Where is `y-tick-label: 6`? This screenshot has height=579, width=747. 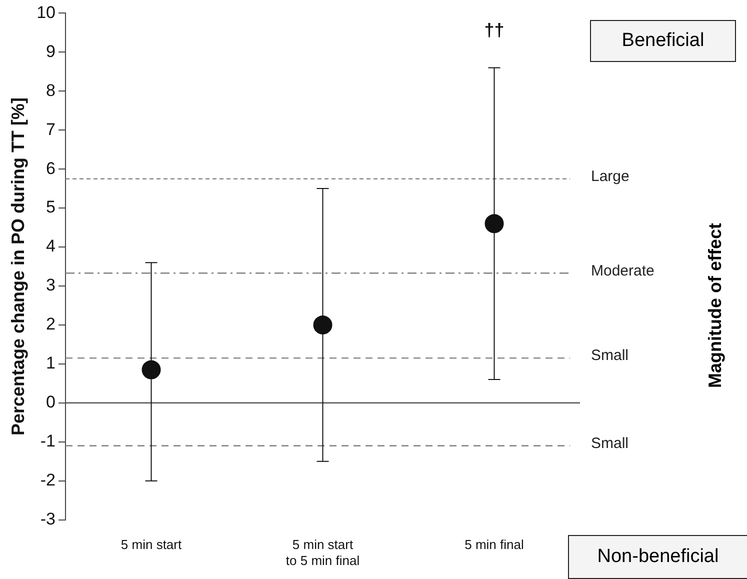 y-tick-label: 6 is located at coordinates (51, 168).